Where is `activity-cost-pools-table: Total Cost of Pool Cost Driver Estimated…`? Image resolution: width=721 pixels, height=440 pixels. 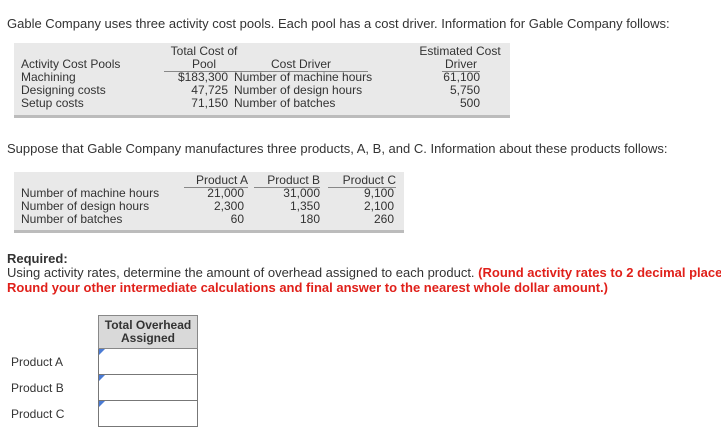
activity-cost-pools-table: Total Cost of Pool Cost Driver Estimated… is located at coordinates (262, 80).